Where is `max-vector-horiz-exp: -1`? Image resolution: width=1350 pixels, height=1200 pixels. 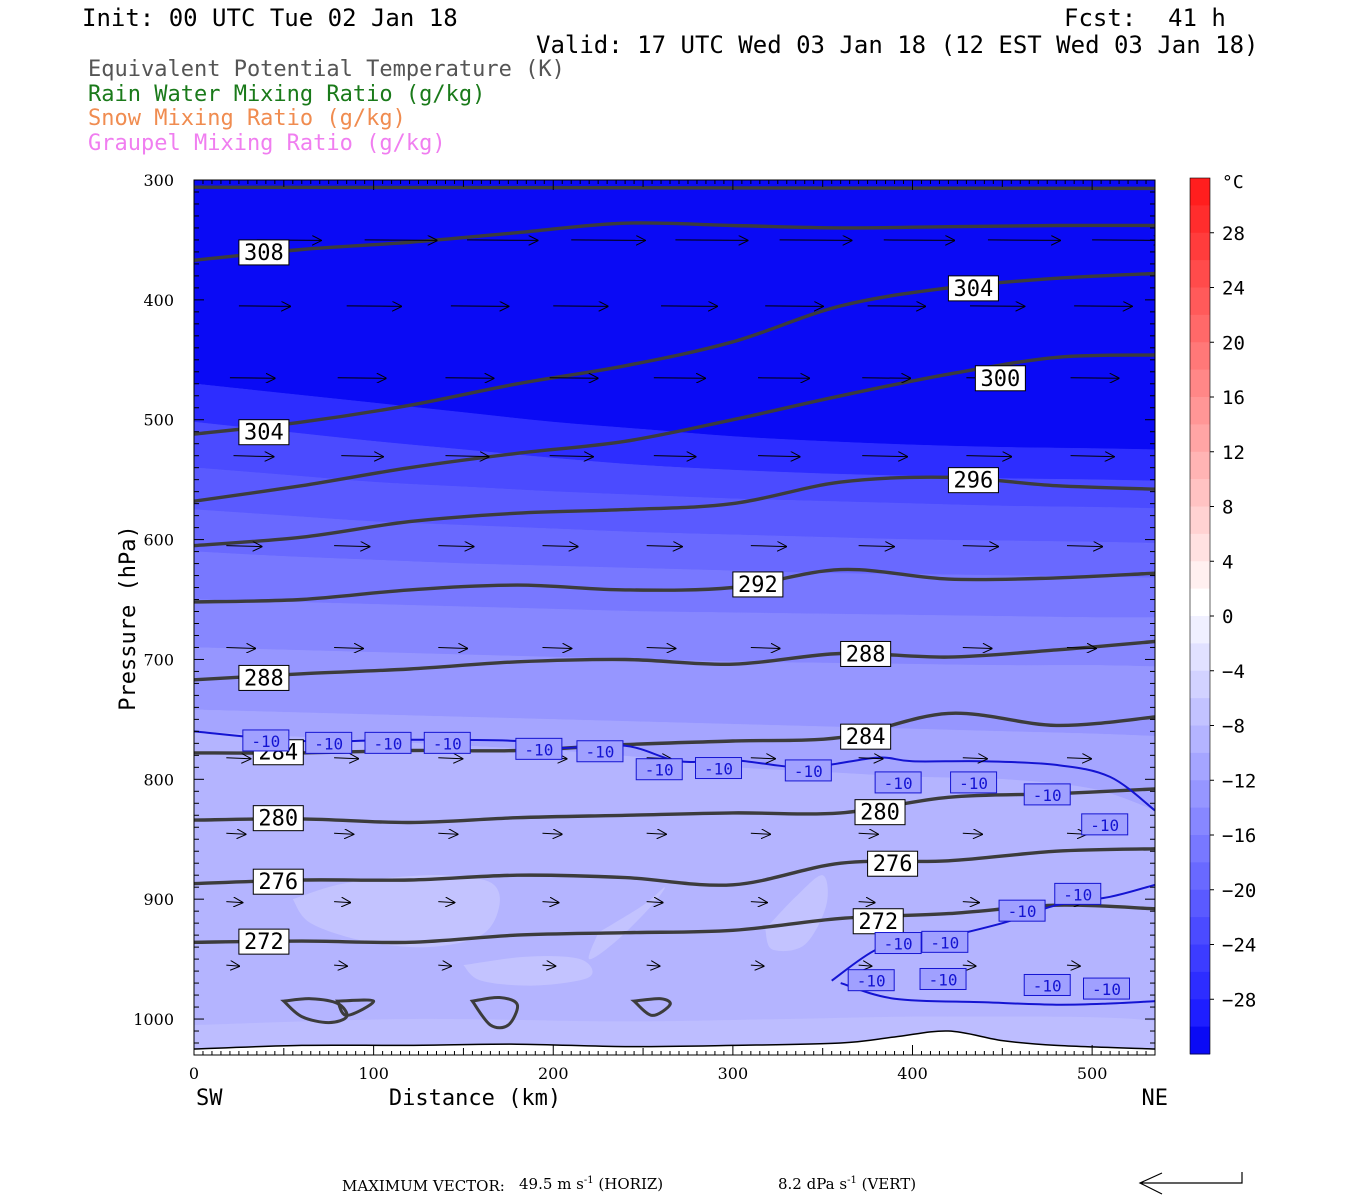
max-vector-horiz-exp: -1 is located at coordinates (588, 1180).